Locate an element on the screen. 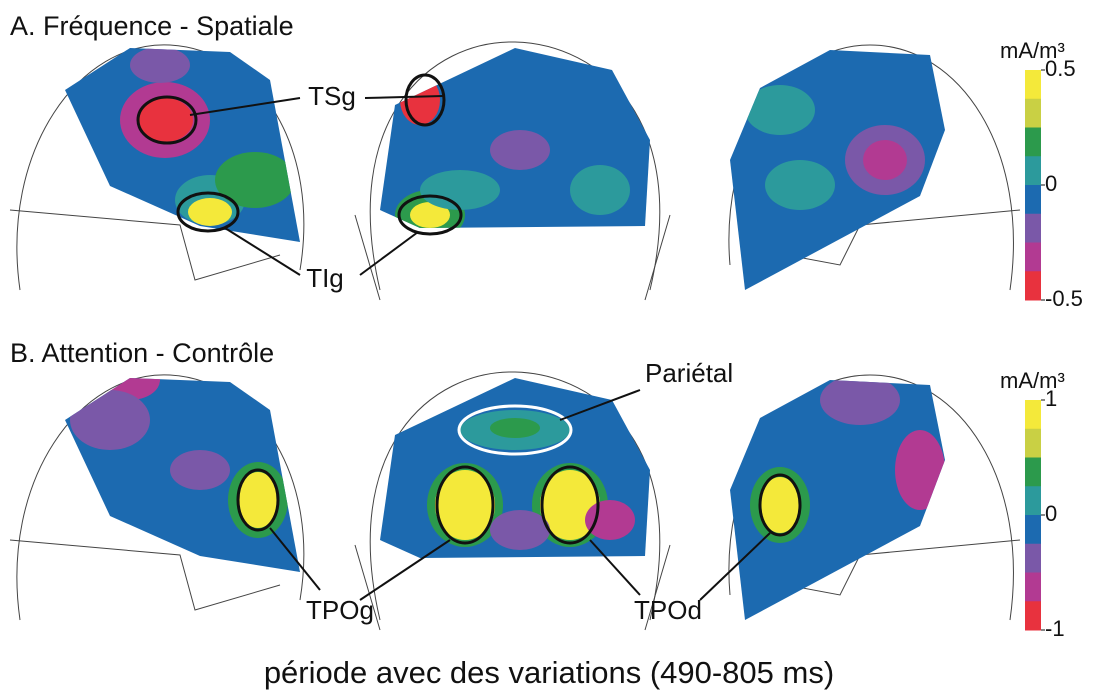 This screenshot has height=700, width=1098. panel-title: B. Attention - Contrôle is located at coordinates (142, 353).